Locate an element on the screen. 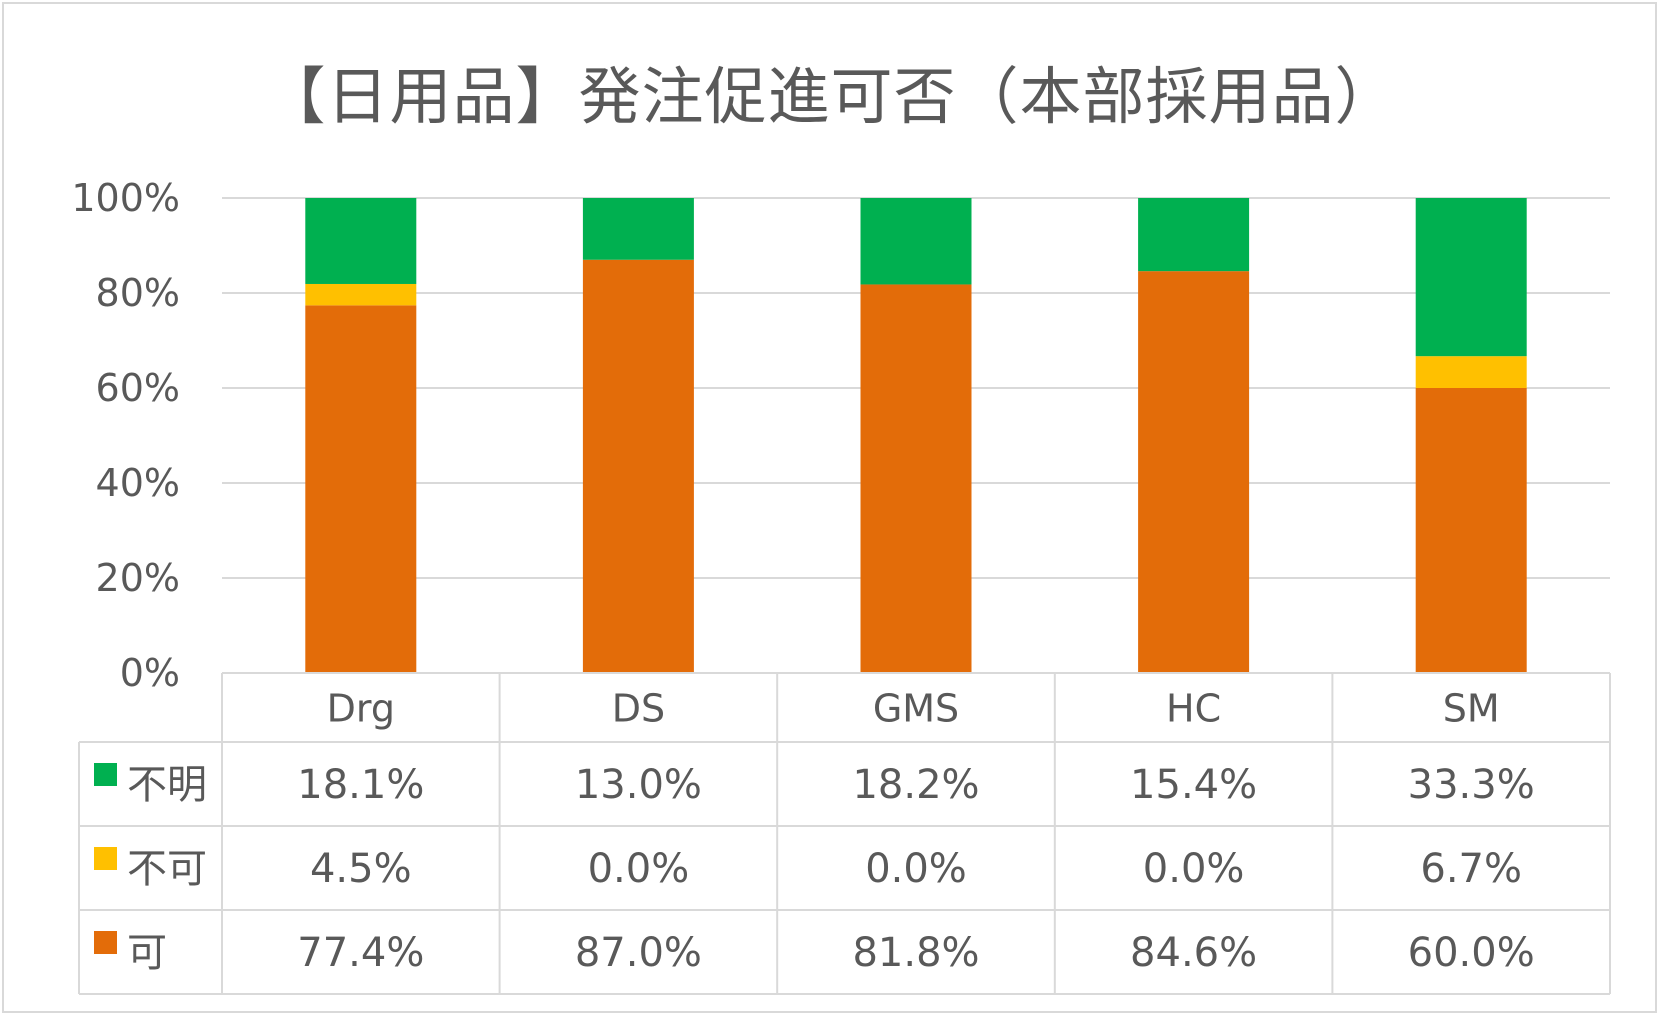 The height and width of the screenshot is (1017, 1661). data-cell: 84.6% is located at coordinates (1193, 953).